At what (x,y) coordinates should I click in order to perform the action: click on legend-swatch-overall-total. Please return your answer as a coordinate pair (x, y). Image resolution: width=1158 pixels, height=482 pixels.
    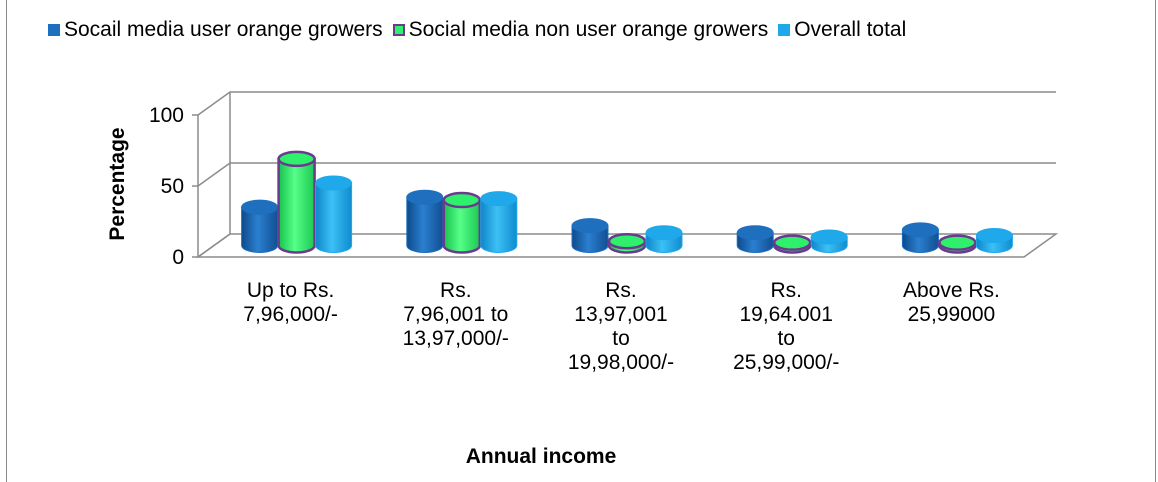
    Looking at the image, I should click on (784, 30).